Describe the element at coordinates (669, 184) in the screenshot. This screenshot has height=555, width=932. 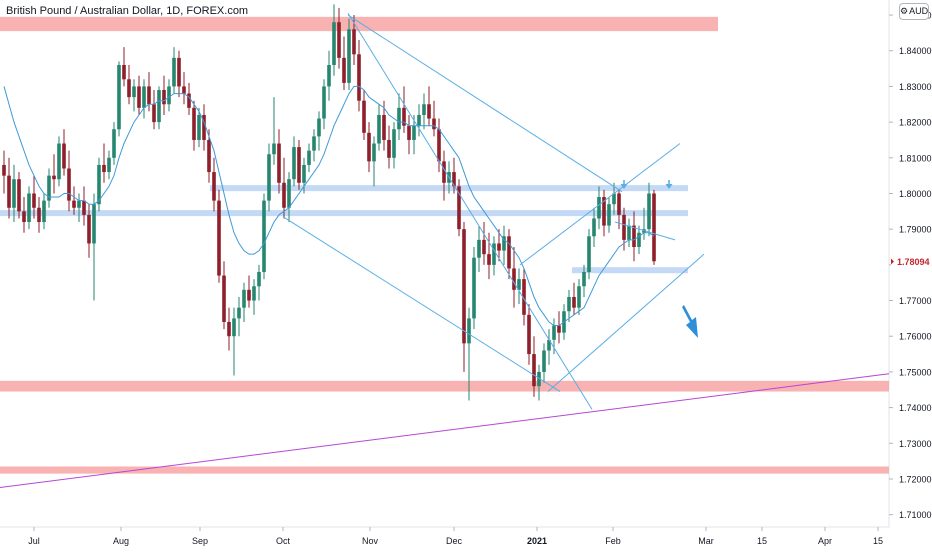
I see `down-marker-icon` at that location.